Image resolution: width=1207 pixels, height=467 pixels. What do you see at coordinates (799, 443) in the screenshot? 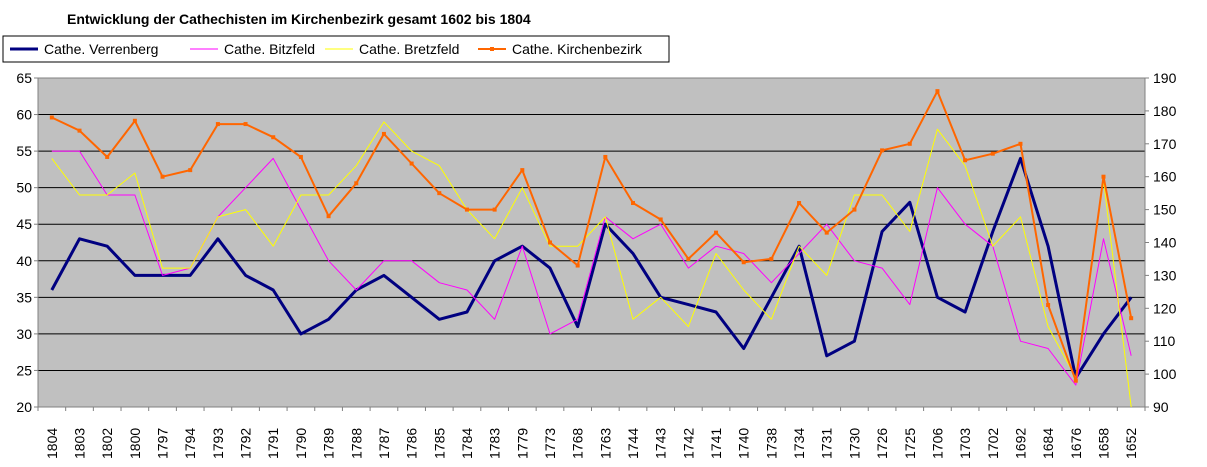
I see `x-tick-label: 1734` at bounding box center [799, 443].